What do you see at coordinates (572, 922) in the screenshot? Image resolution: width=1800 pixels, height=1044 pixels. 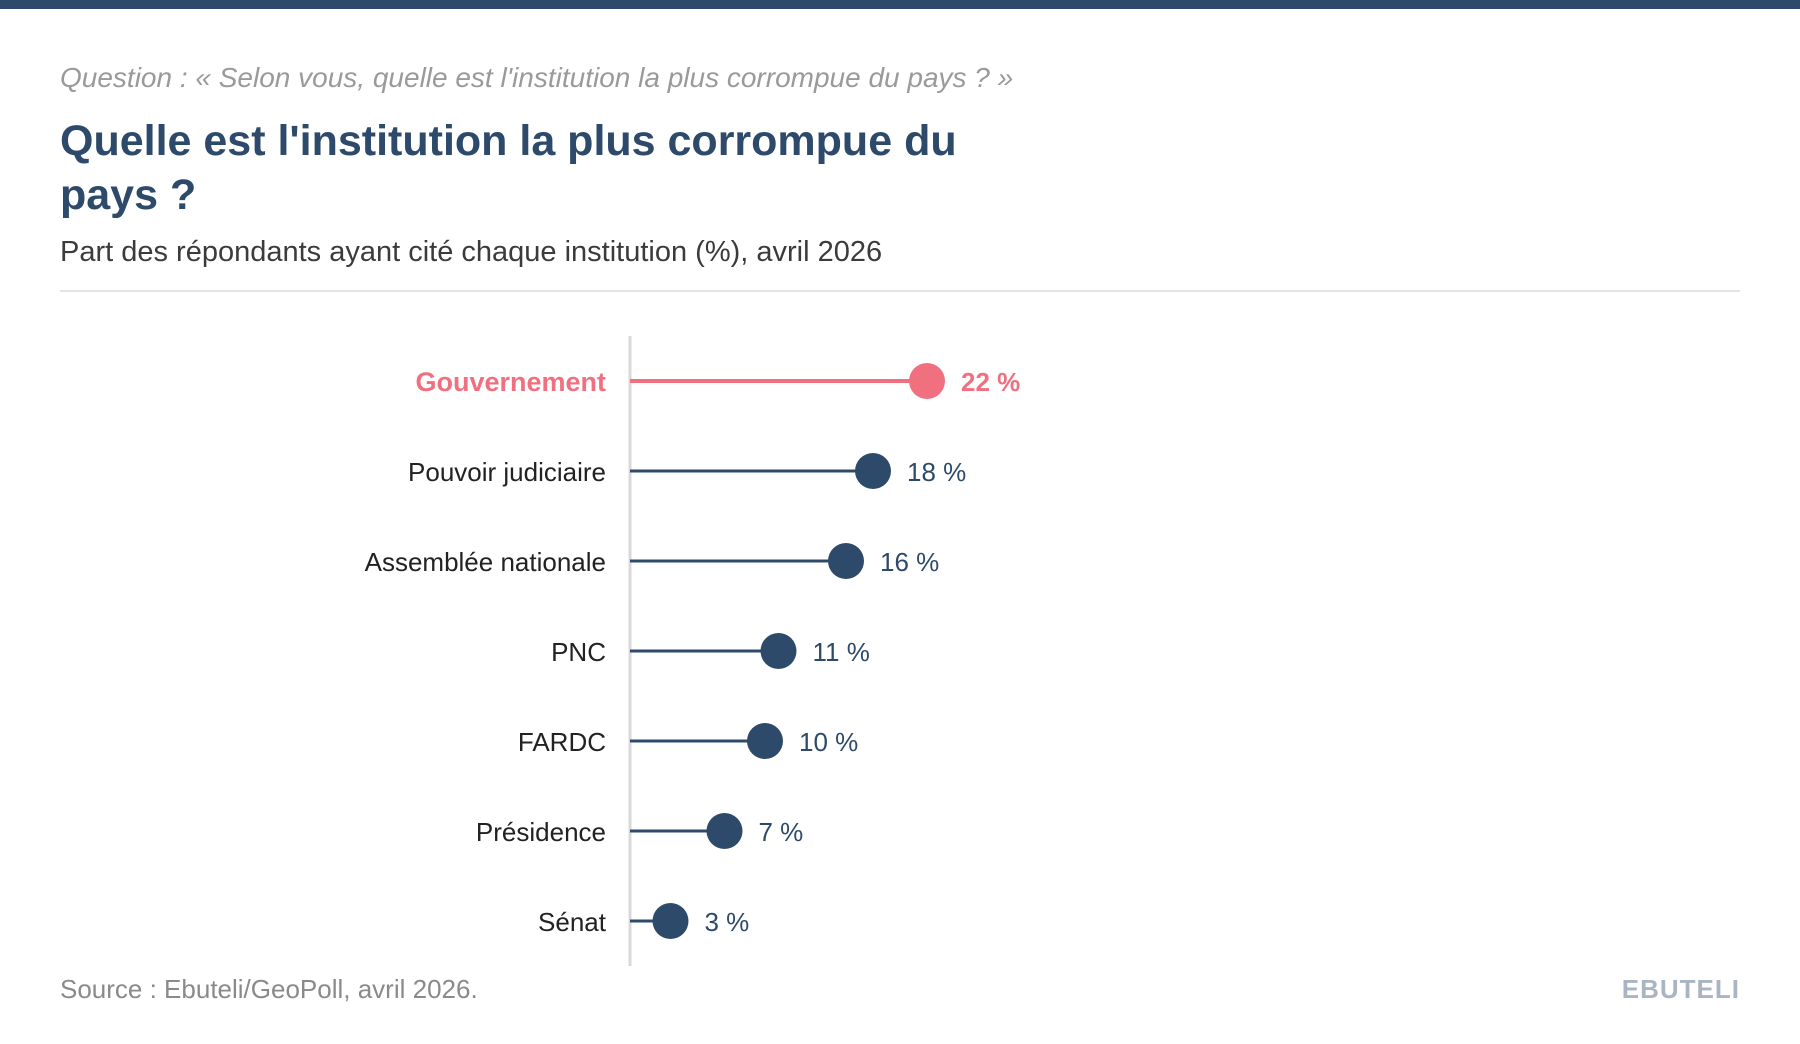 I see `category-label: Sénat` at bounding box center [572, 922].